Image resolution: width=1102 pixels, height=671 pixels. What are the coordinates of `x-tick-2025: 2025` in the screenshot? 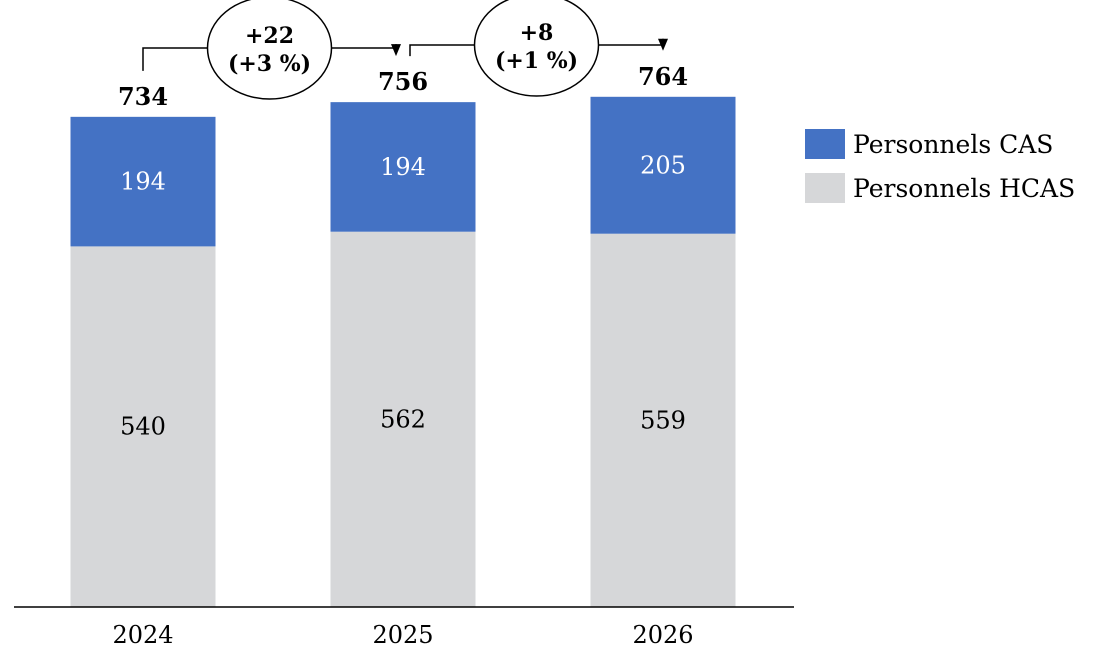 It's located at (402, 635).